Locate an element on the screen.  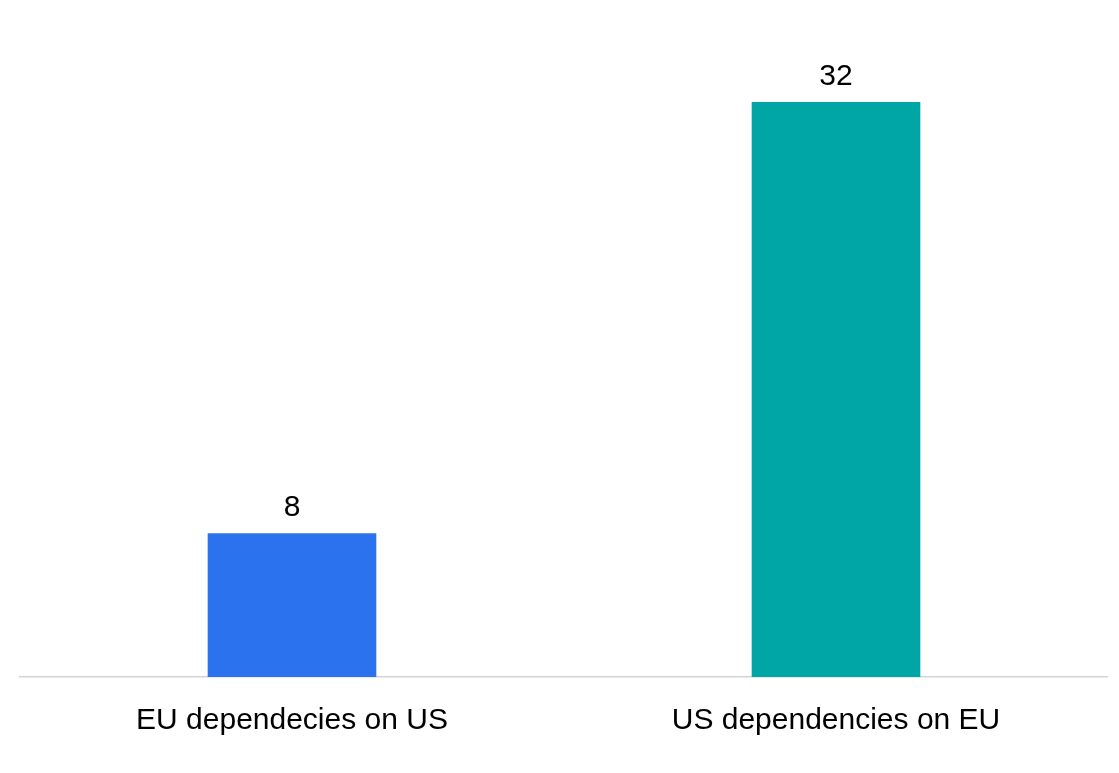
data-label: 8 is located at coordinates (292, 506).